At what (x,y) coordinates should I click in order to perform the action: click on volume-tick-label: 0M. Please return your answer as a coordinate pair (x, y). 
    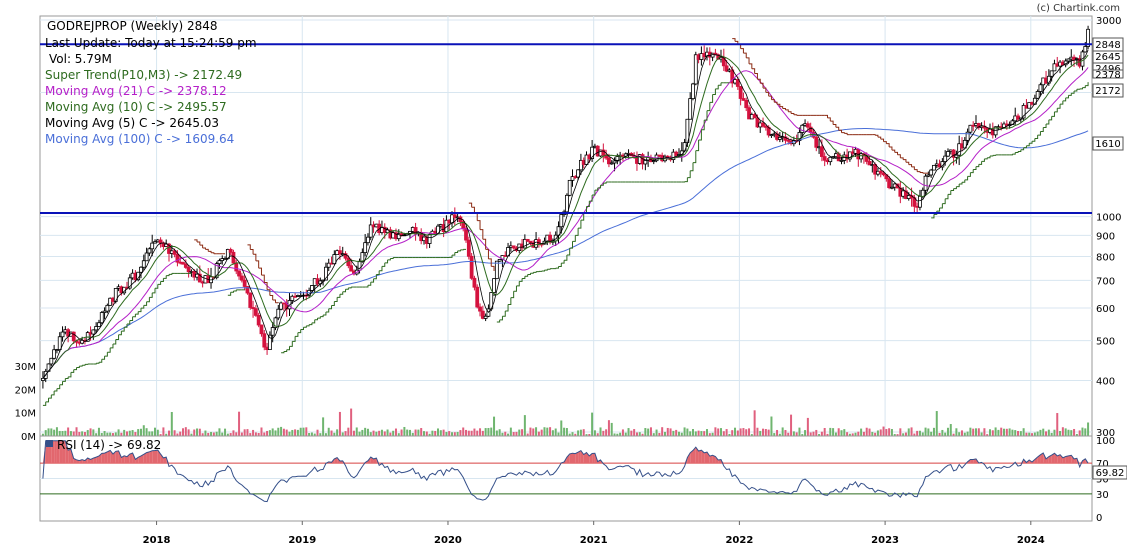
    Looking at the image, I should click on (28, 437).